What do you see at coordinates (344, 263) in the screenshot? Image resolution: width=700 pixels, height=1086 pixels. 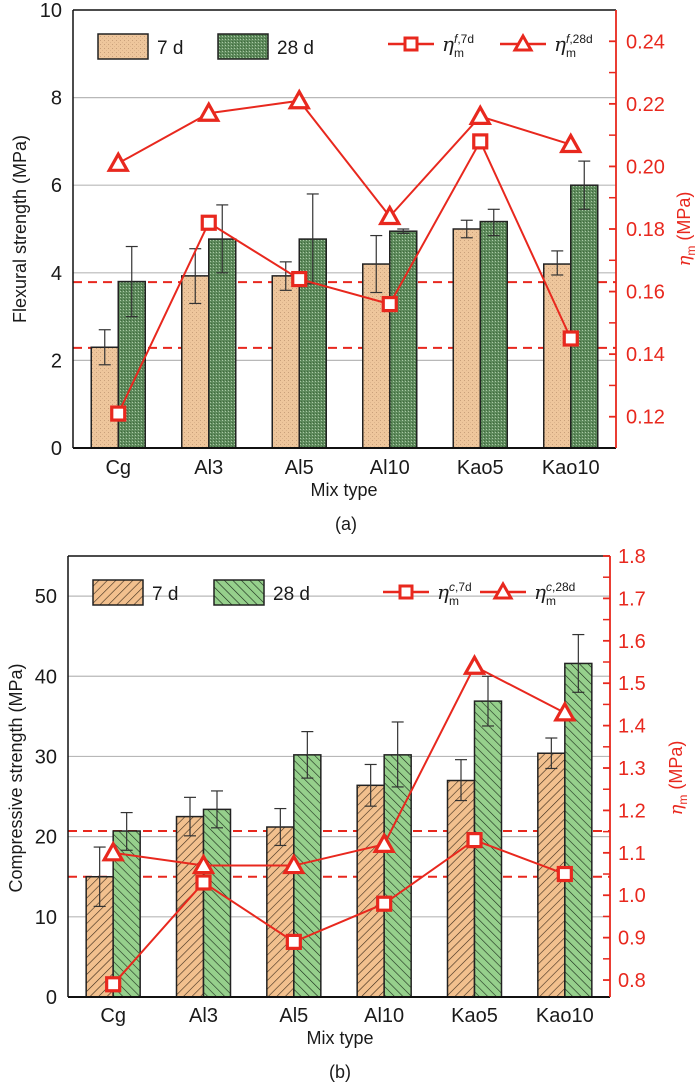 I see `error-bars` at bounding box center [344, 263].